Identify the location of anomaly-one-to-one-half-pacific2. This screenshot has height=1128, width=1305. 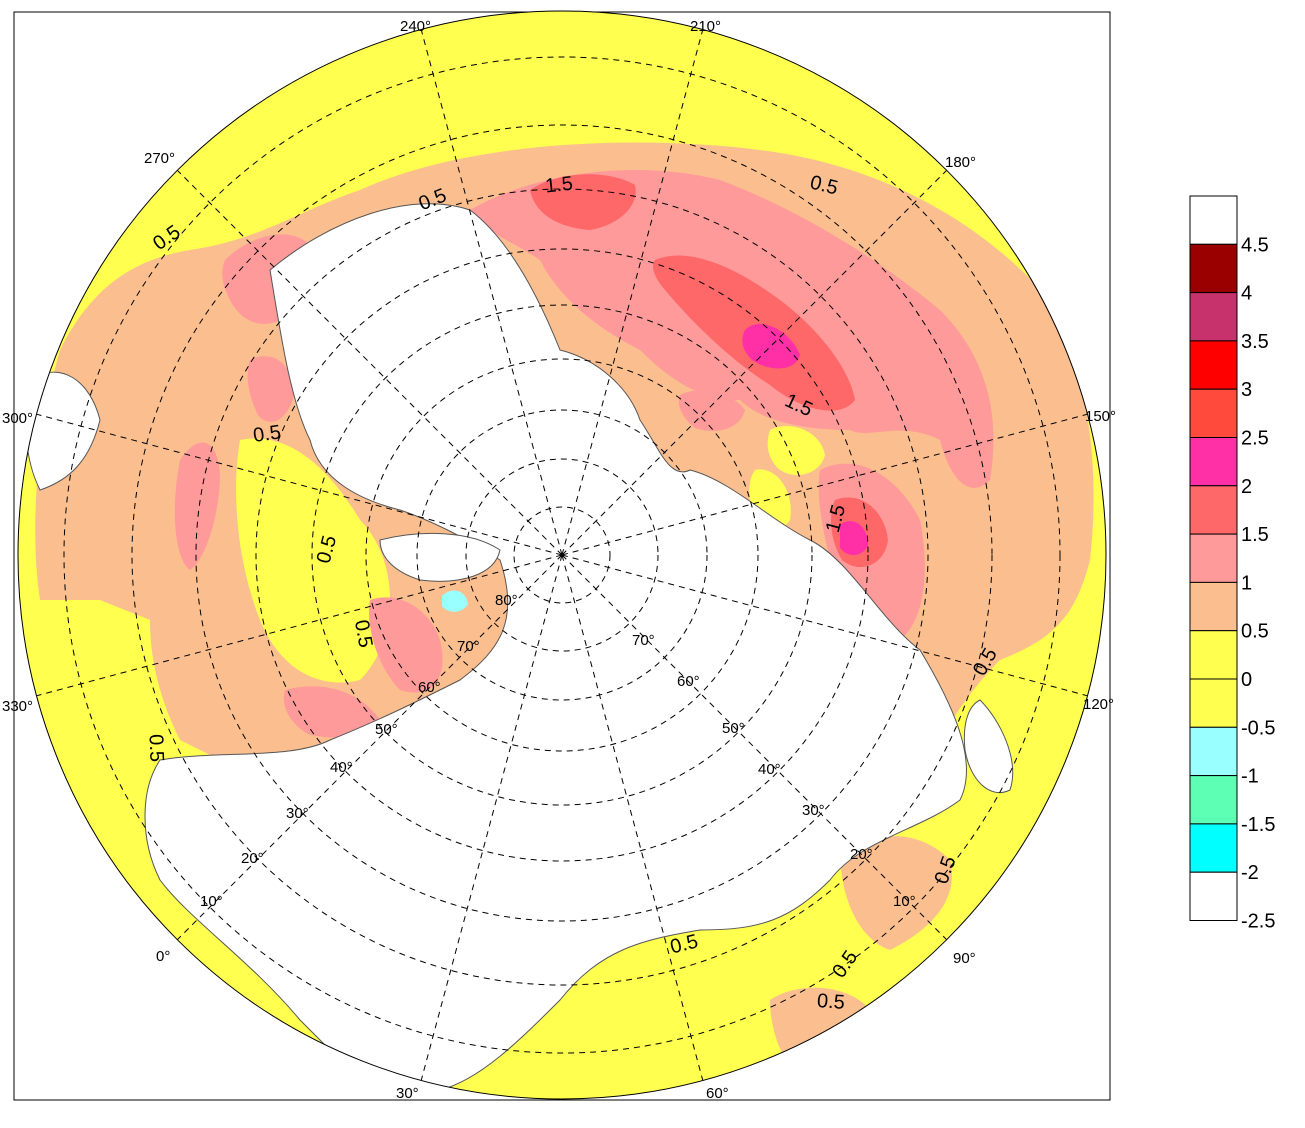
(711, 410).